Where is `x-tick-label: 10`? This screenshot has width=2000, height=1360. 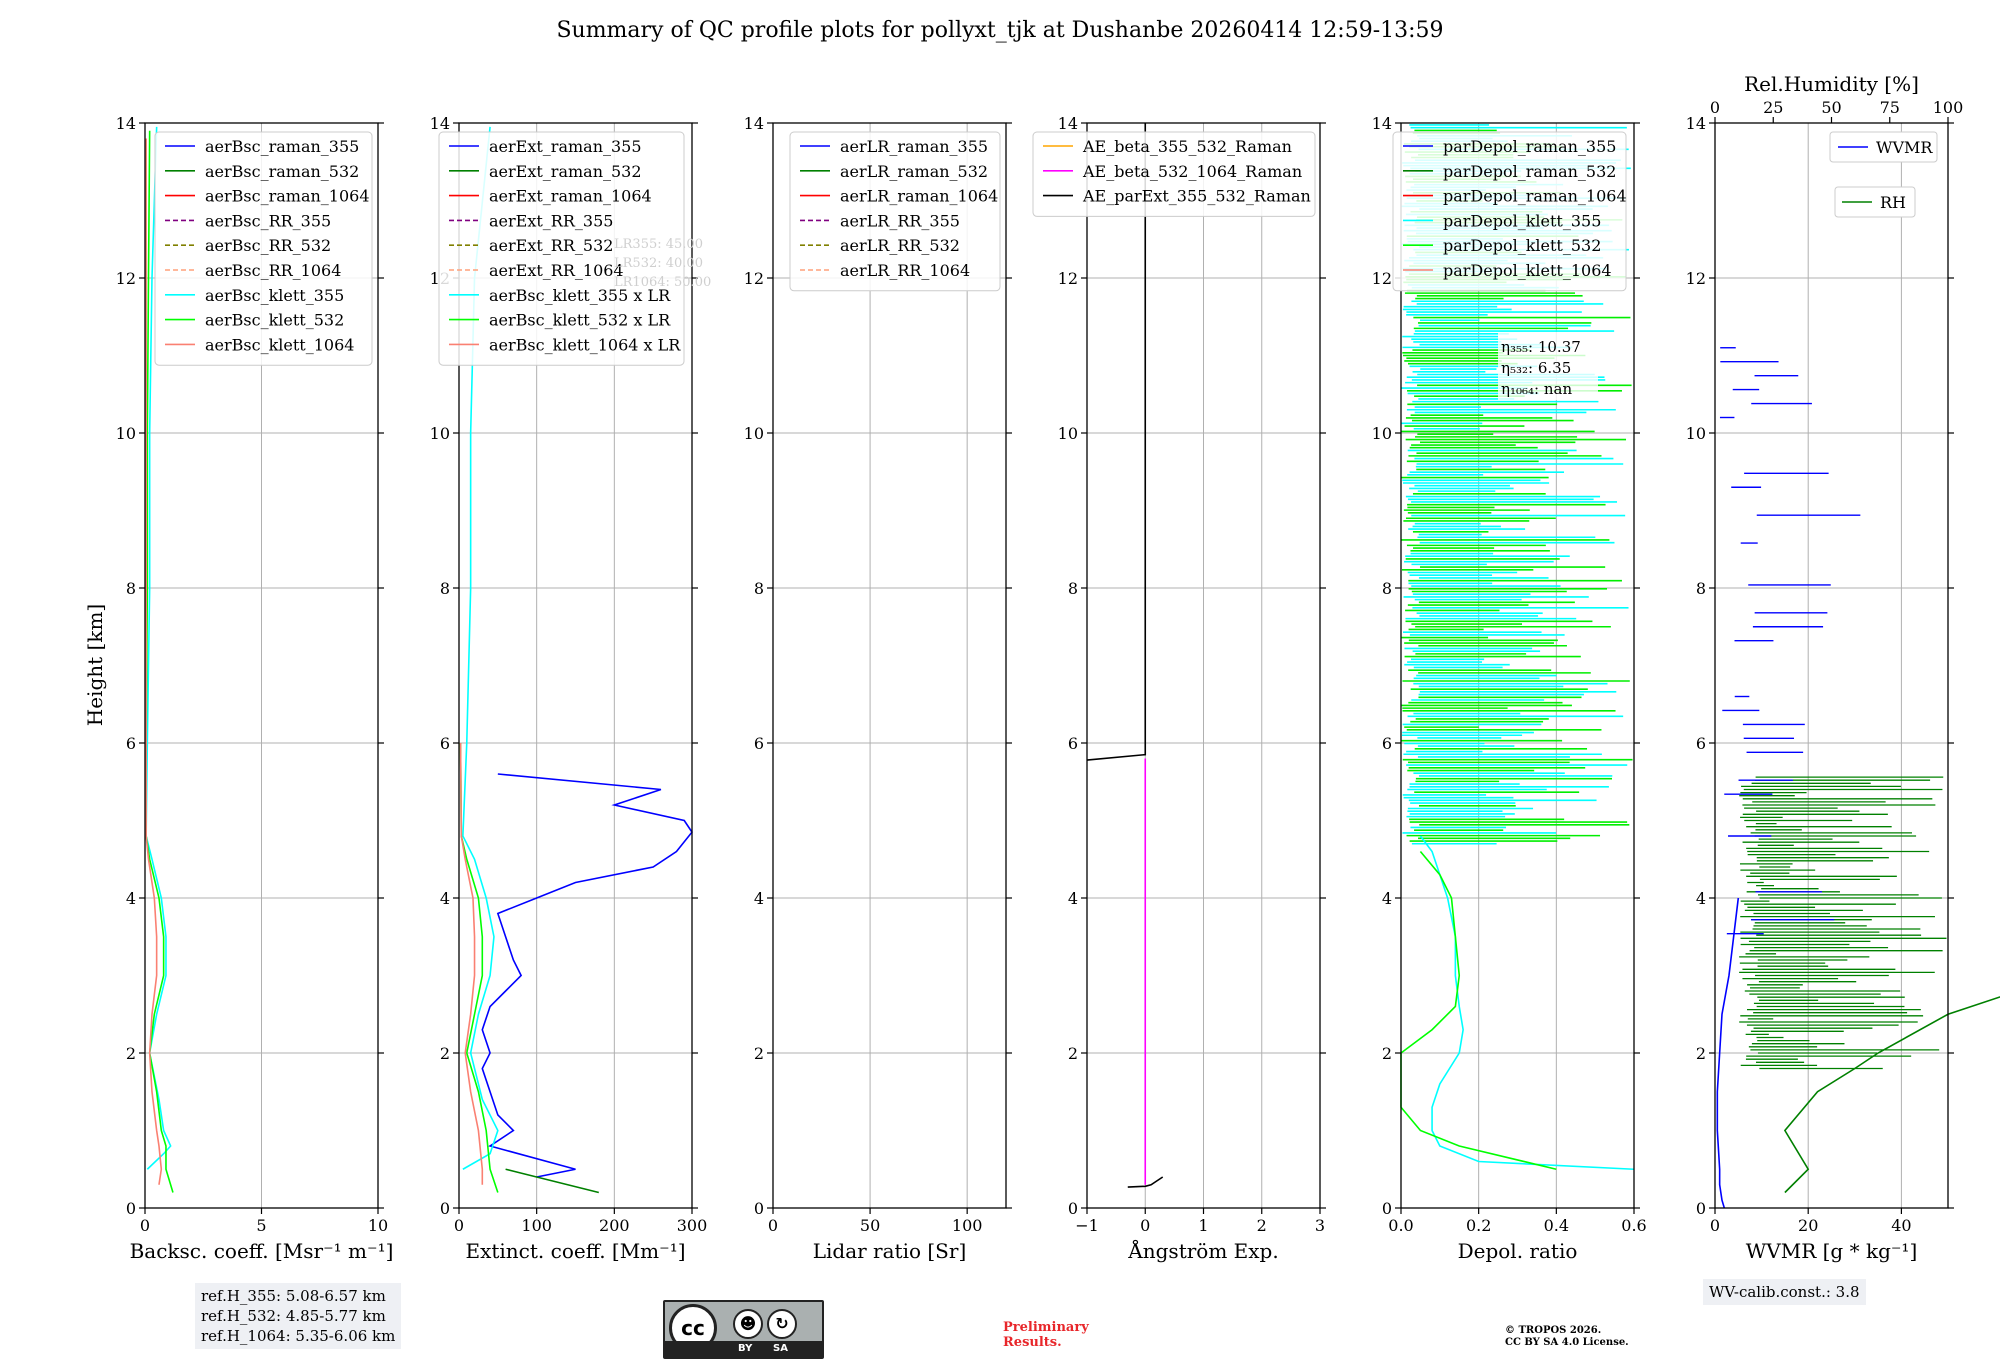
x-tick-label: 10 is located at coordinates (378, 1225).